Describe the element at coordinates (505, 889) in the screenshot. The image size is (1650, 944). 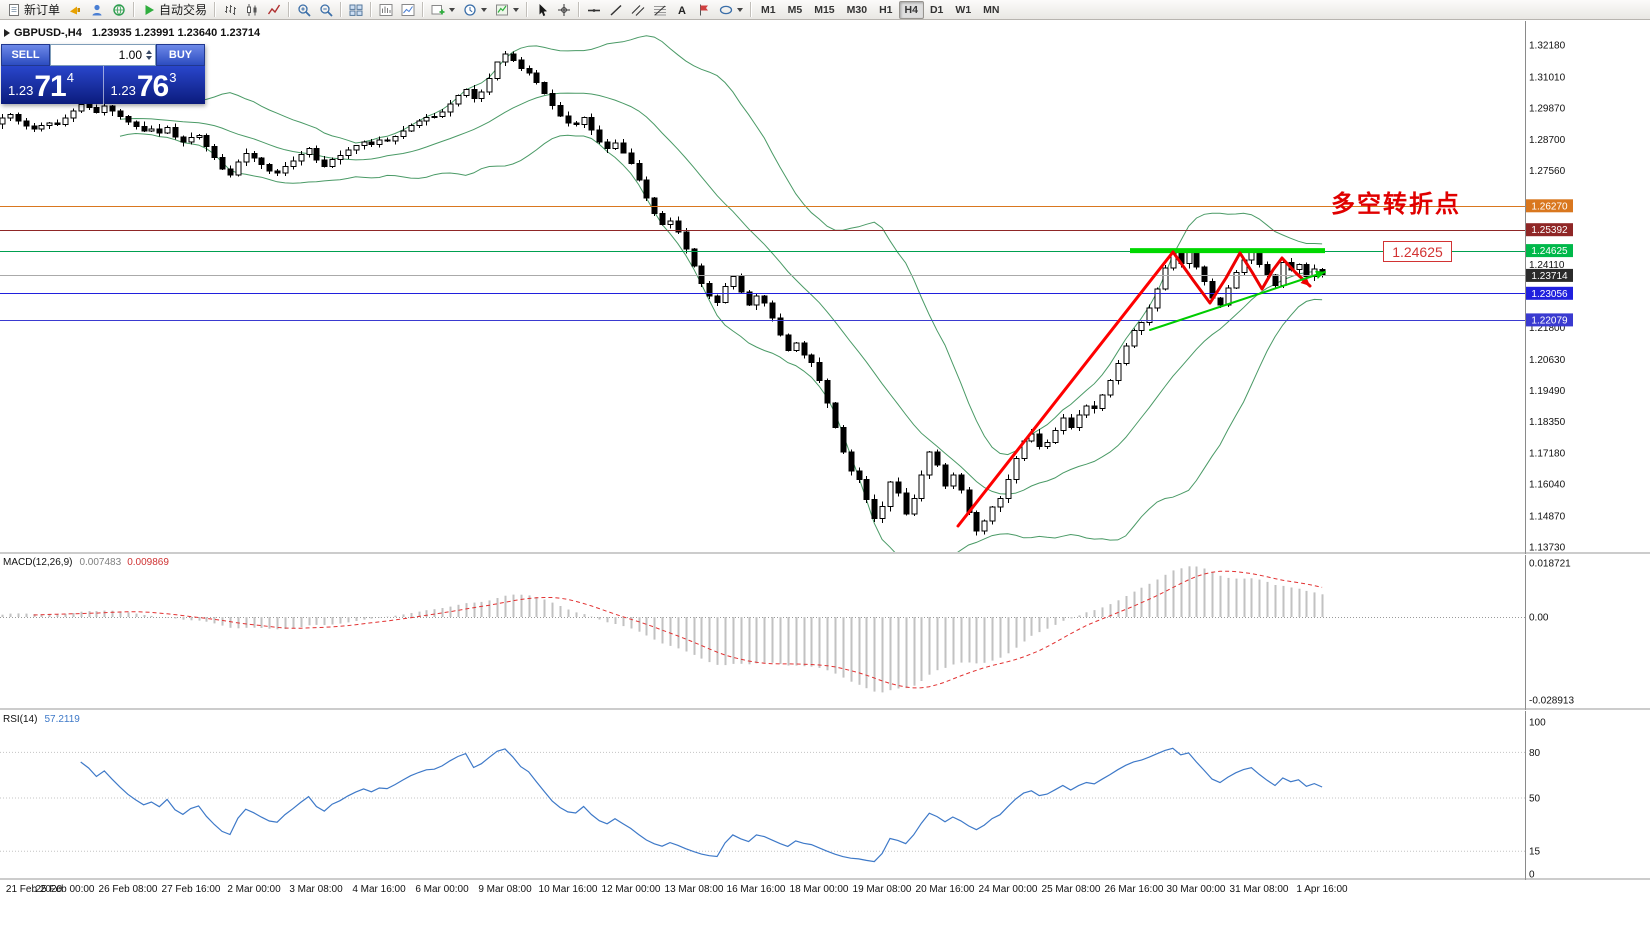
I see `svg-text: 9 Mar 08:00` at that location.